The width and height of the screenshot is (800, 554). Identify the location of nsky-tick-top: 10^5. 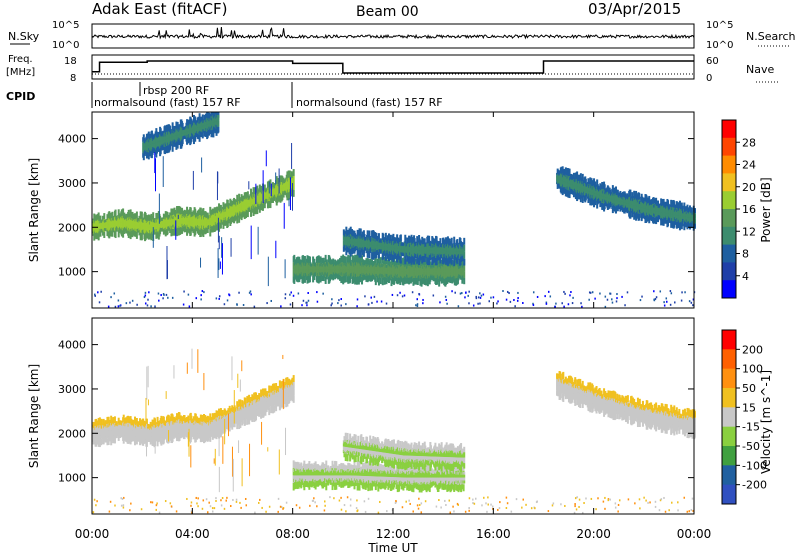
(65, 25).